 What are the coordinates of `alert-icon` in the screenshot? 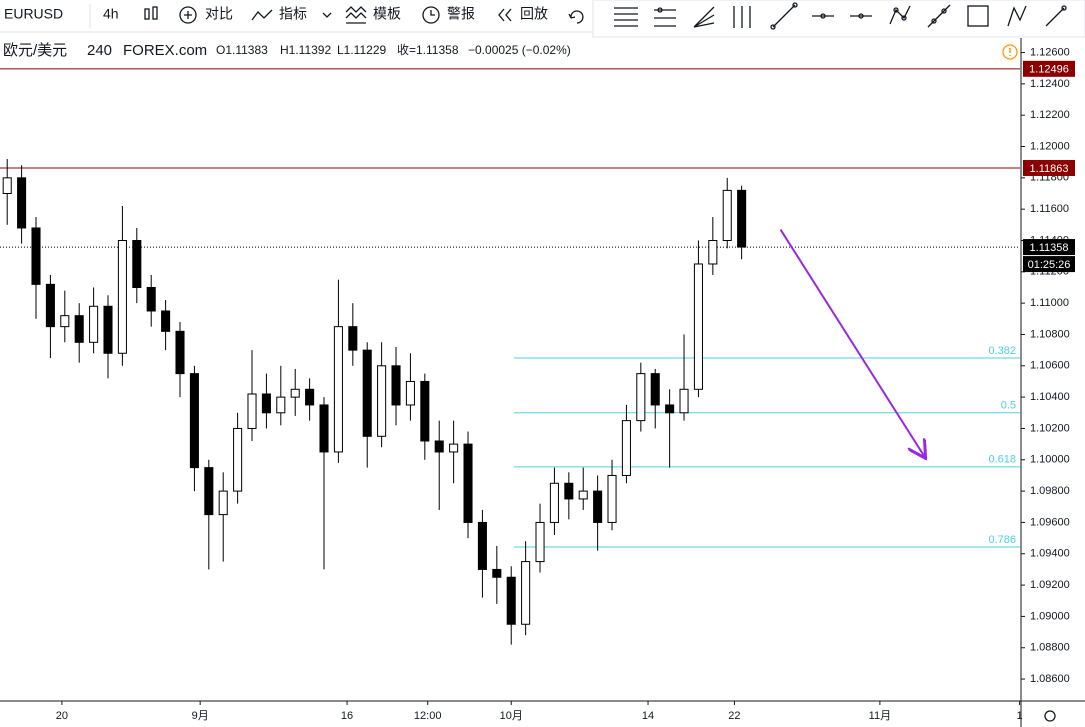 It's located at (431, 15).